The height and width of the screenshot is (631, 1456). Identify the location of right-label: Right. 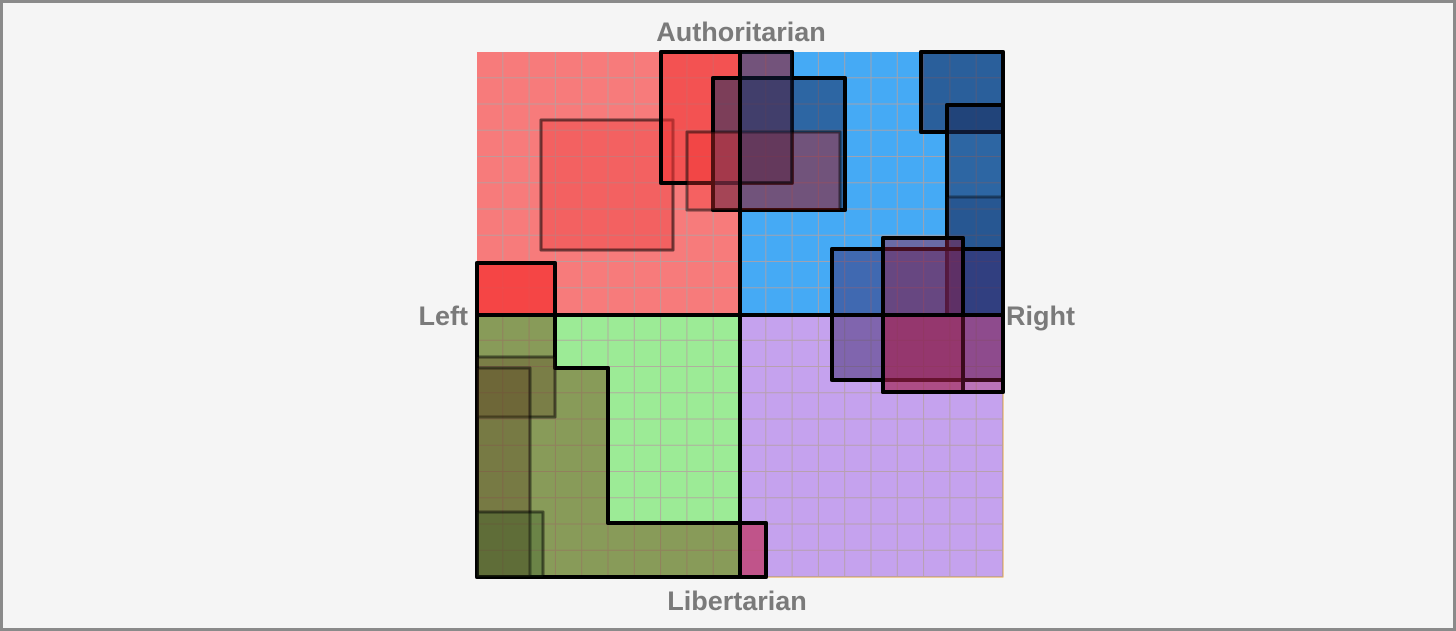
(1040, 316).